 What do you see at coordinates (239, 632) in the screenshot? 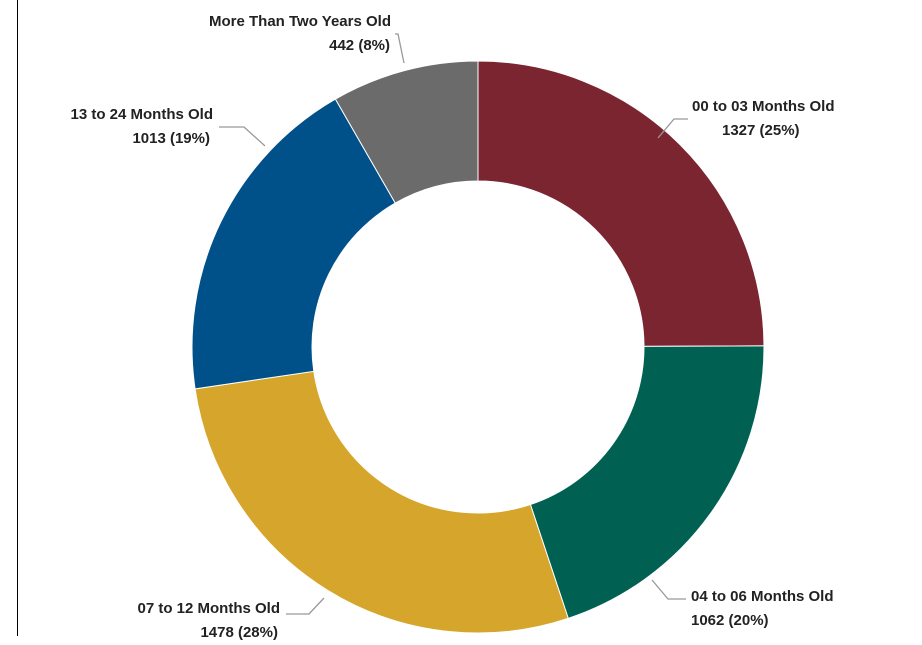
I see `value-label: 1478 (28%)` at bounding box center [239, 632].